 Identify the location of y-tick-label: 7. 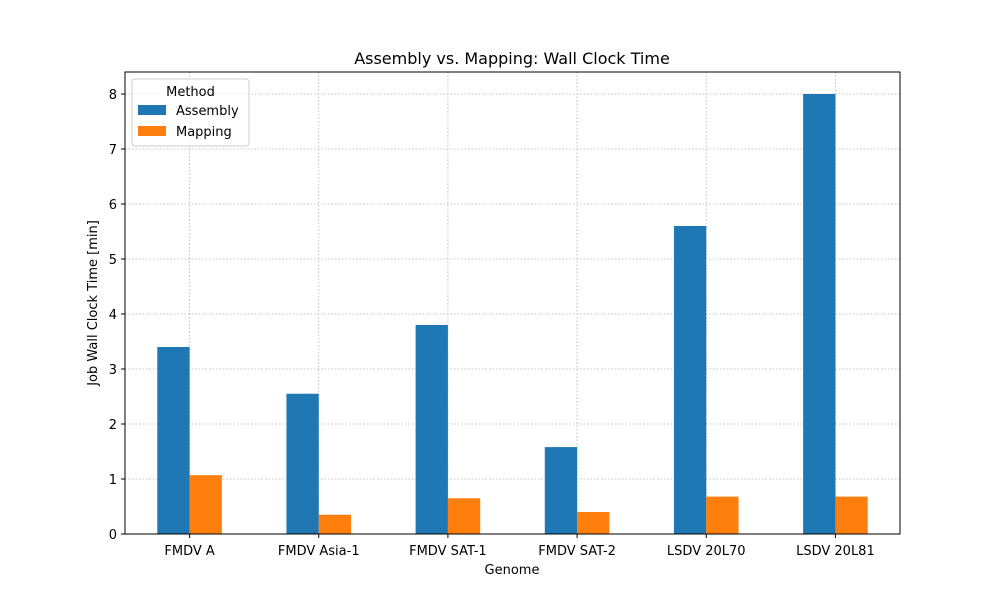
(113, 150).